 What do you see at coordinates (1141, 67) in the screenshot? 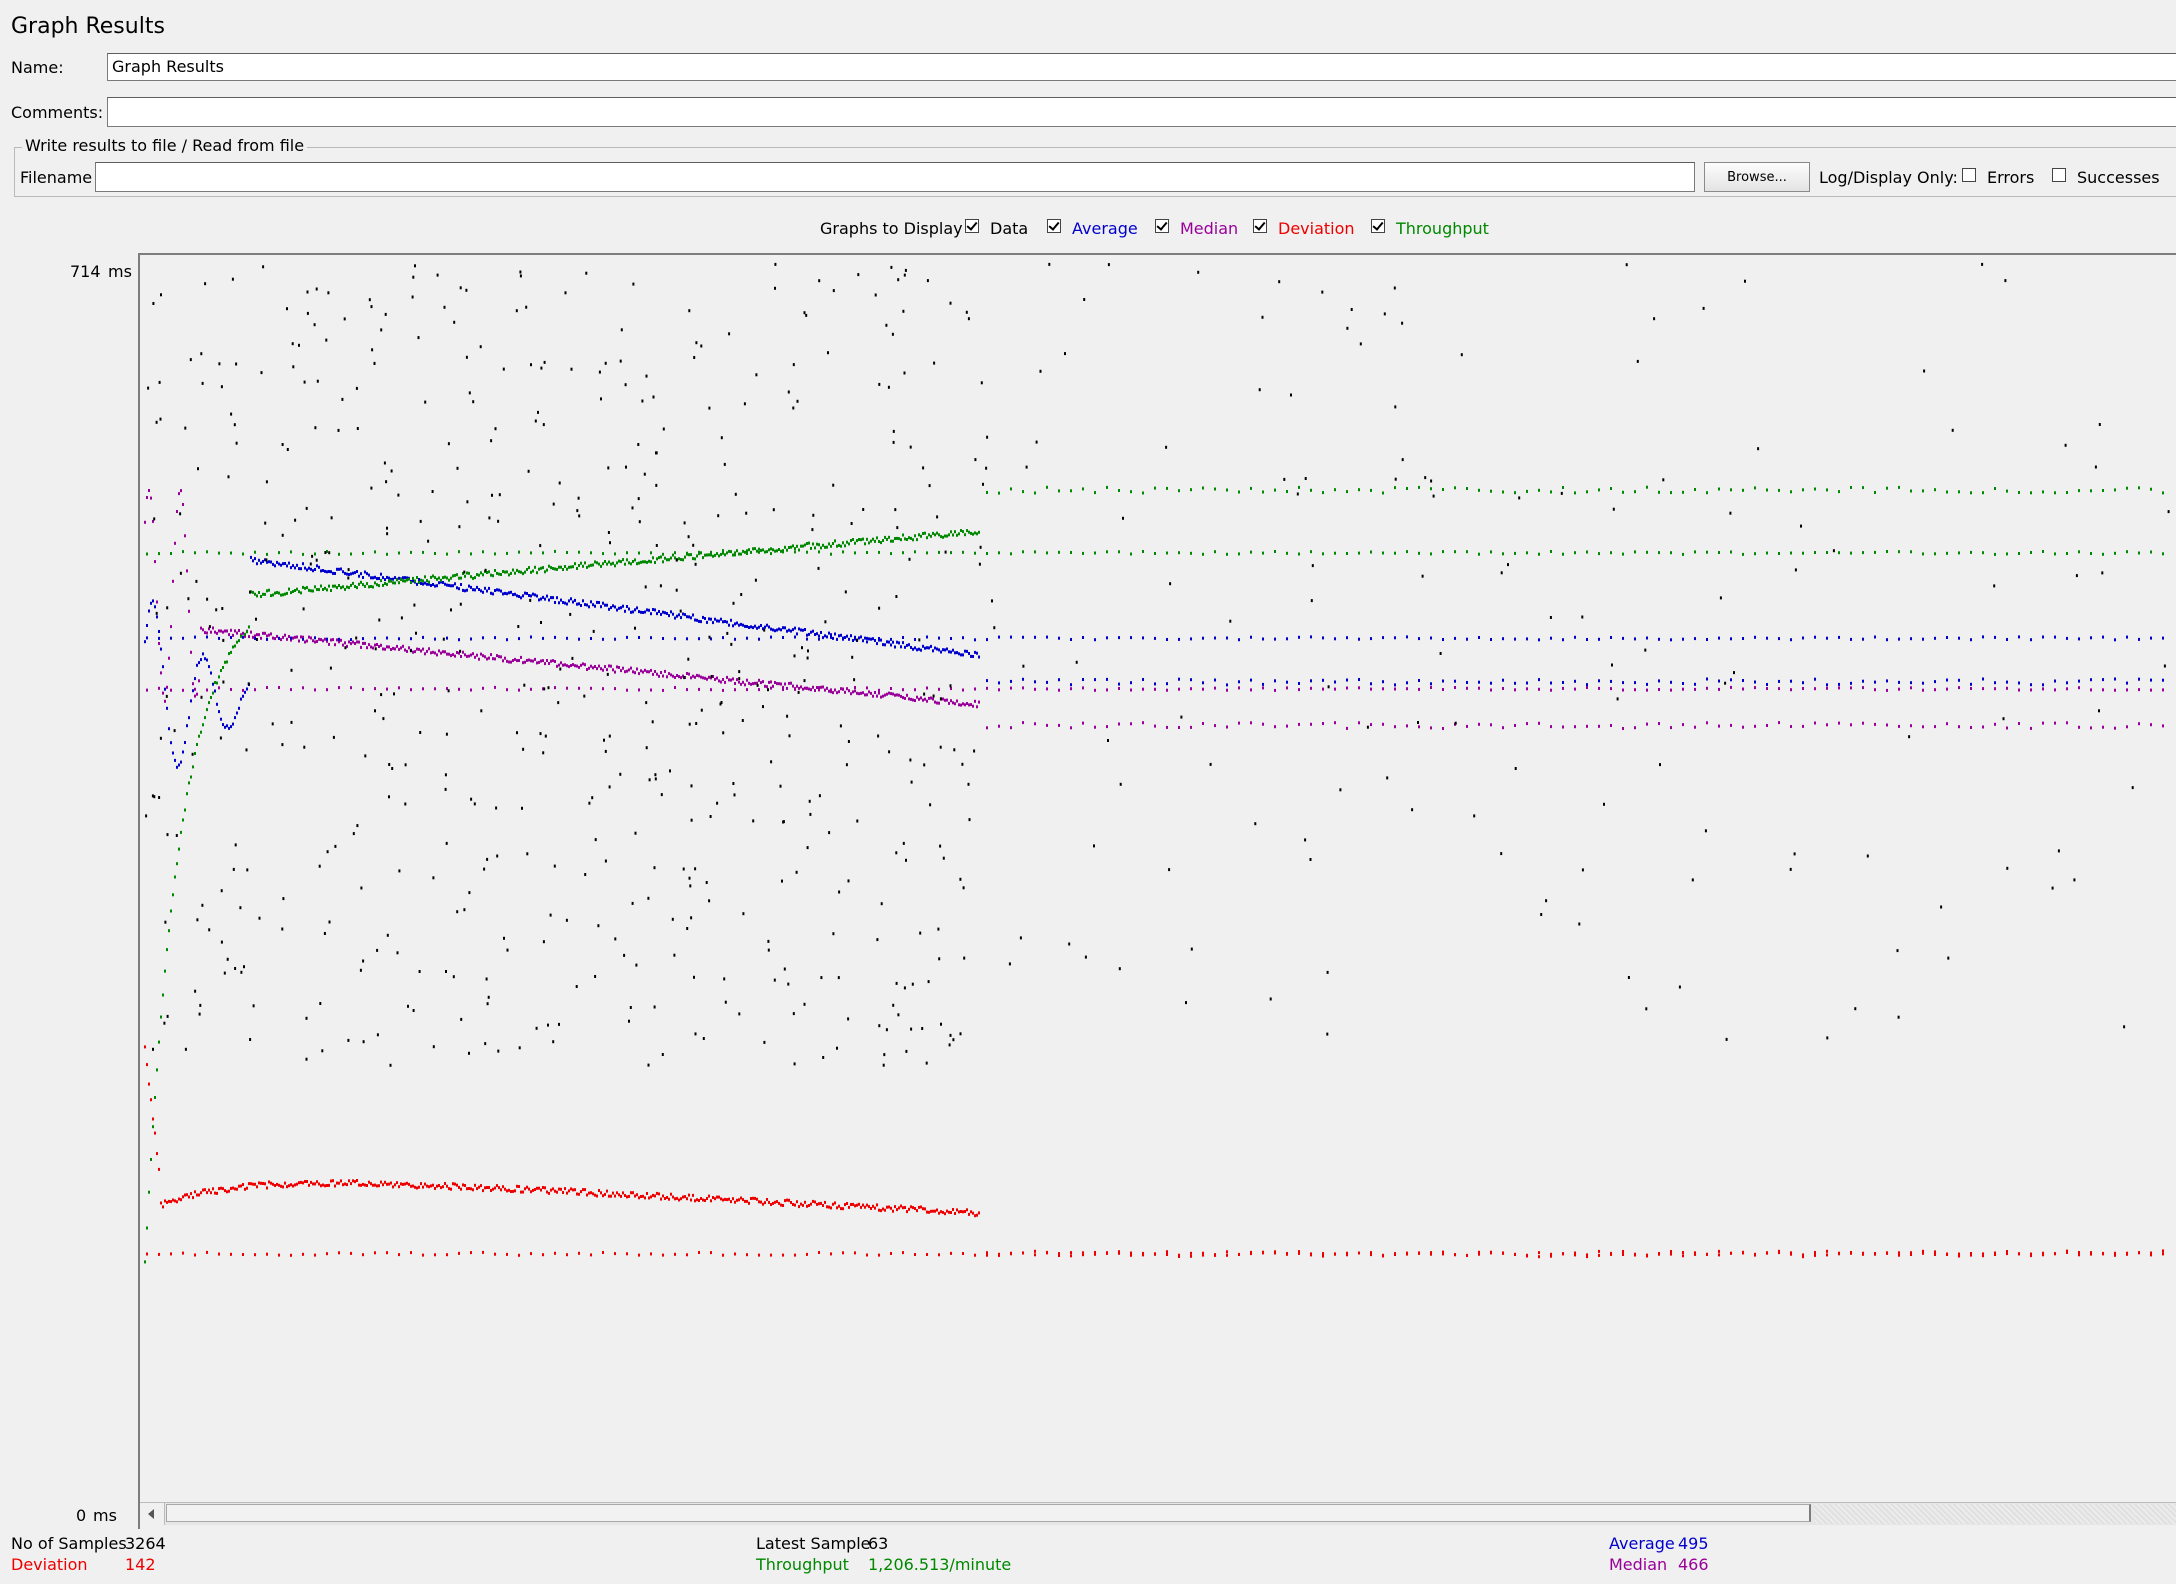
I see `name-field: Graph Results` at bounding box center [1141, 67].